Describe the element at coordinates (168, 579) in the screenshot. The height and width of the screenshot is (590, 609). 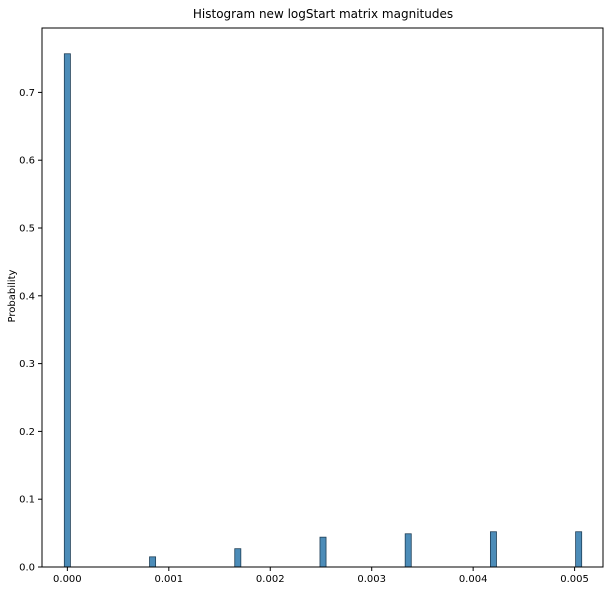
I see `x-tick-label: 0.001` at that location.